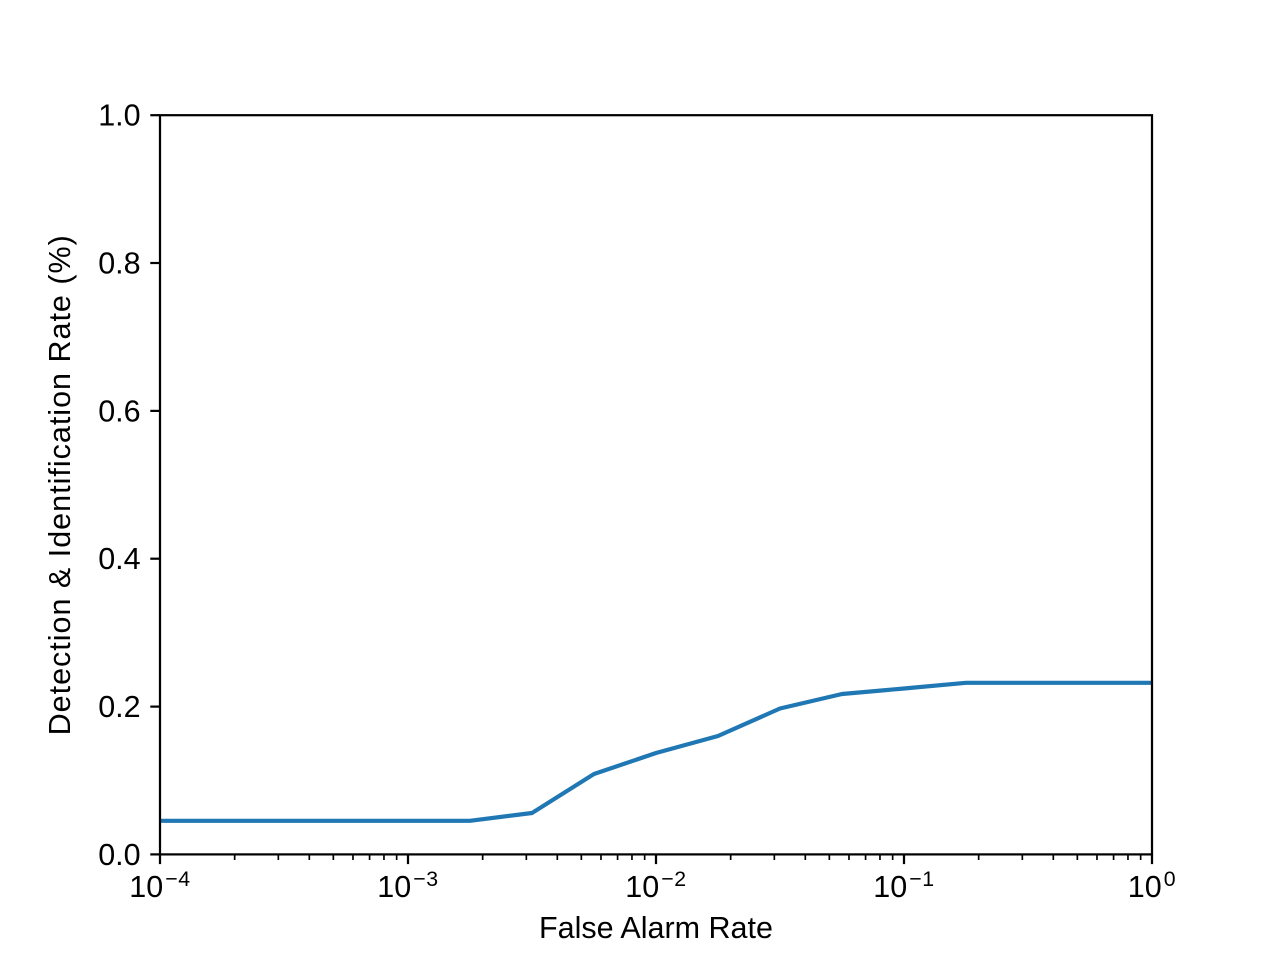 The width and height of the screenshot is (1280, 960). What do you see at coordinates (119, 263) in the screenshot?
I see `svg-text: 0.8` at bounding box center [119, 263].